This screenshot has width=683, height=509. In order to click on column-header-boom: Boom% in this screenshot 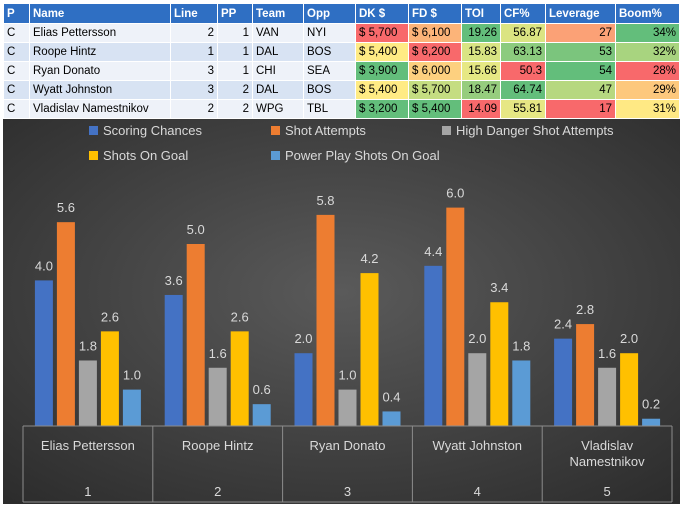, I will do `click(647, 13)`.